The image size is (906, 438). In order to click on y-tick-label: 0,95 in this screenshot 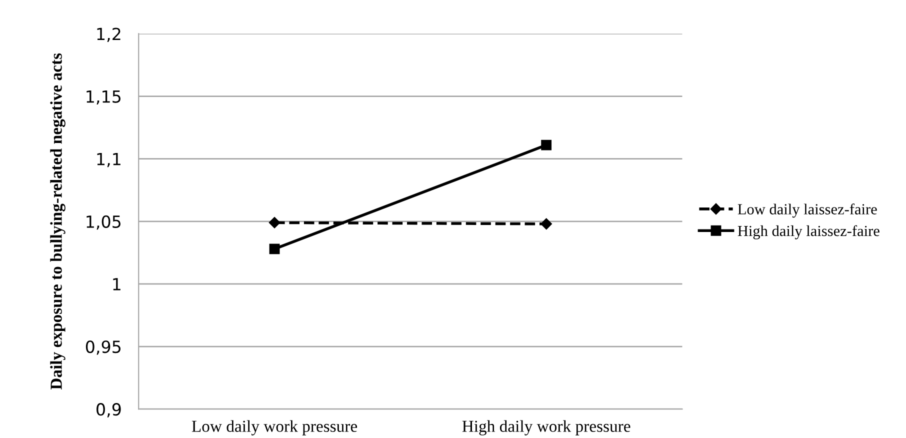, I will do `click(103, 347)`.